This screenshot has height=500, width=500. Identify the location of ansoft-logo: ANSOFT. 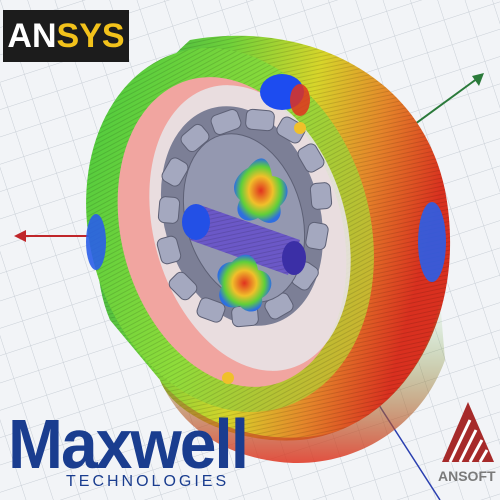
(467, 445).